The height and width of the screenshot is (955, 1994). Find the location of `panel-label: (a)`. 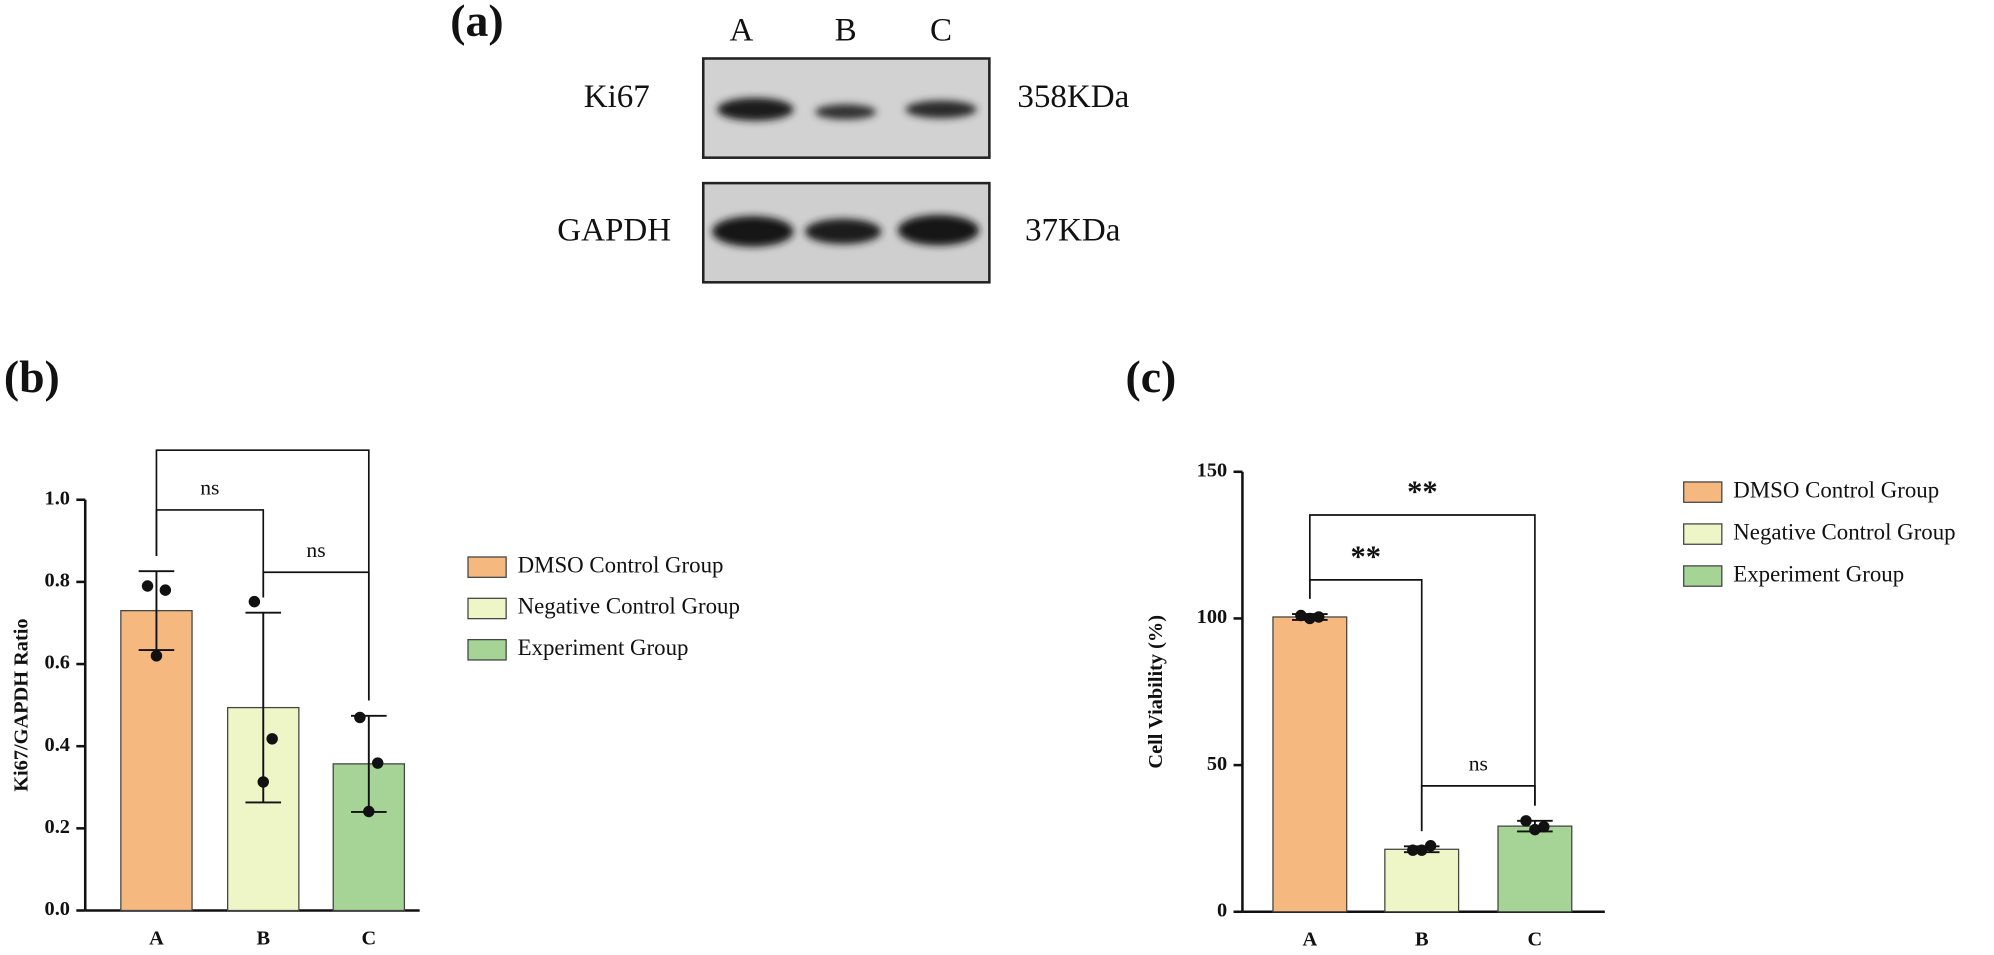

panel-label: (a) is located at coordinates (476, 23).